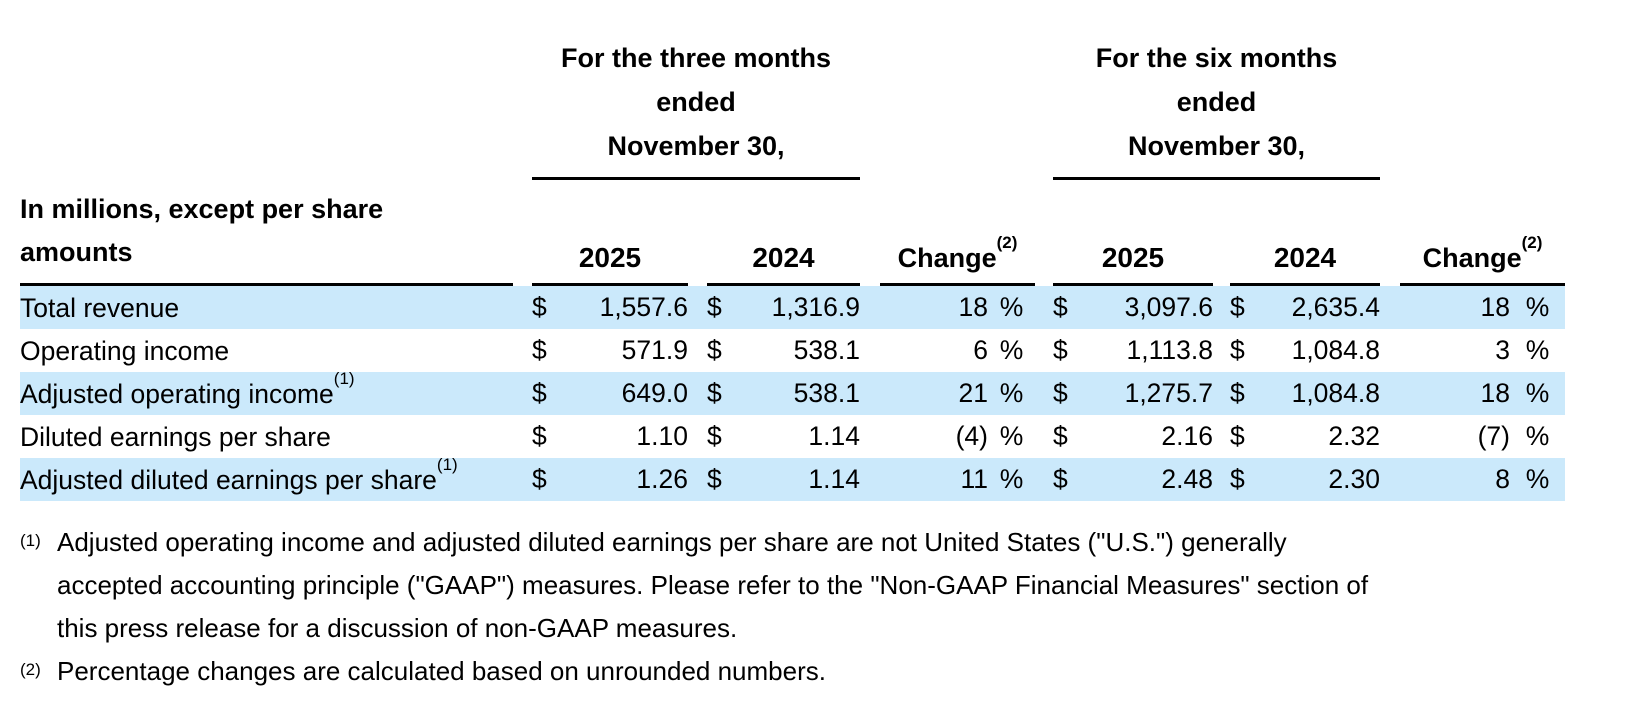 The width and height of the screenshot is (1634, 722). I want to click on change-cell-tm: 6%, so click(947, 350).